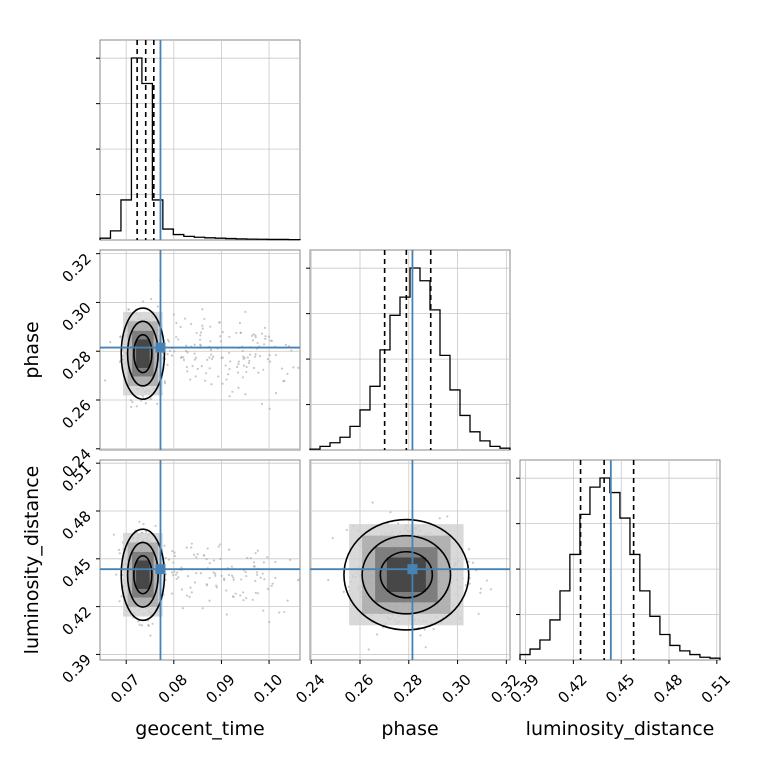 The height and width of the screenshot is (760, 760). Describe the element at coordinates (32, 560) in the screenshot. I see `y-axis-label-luminosity-distance: luminosity_distance` at that location.